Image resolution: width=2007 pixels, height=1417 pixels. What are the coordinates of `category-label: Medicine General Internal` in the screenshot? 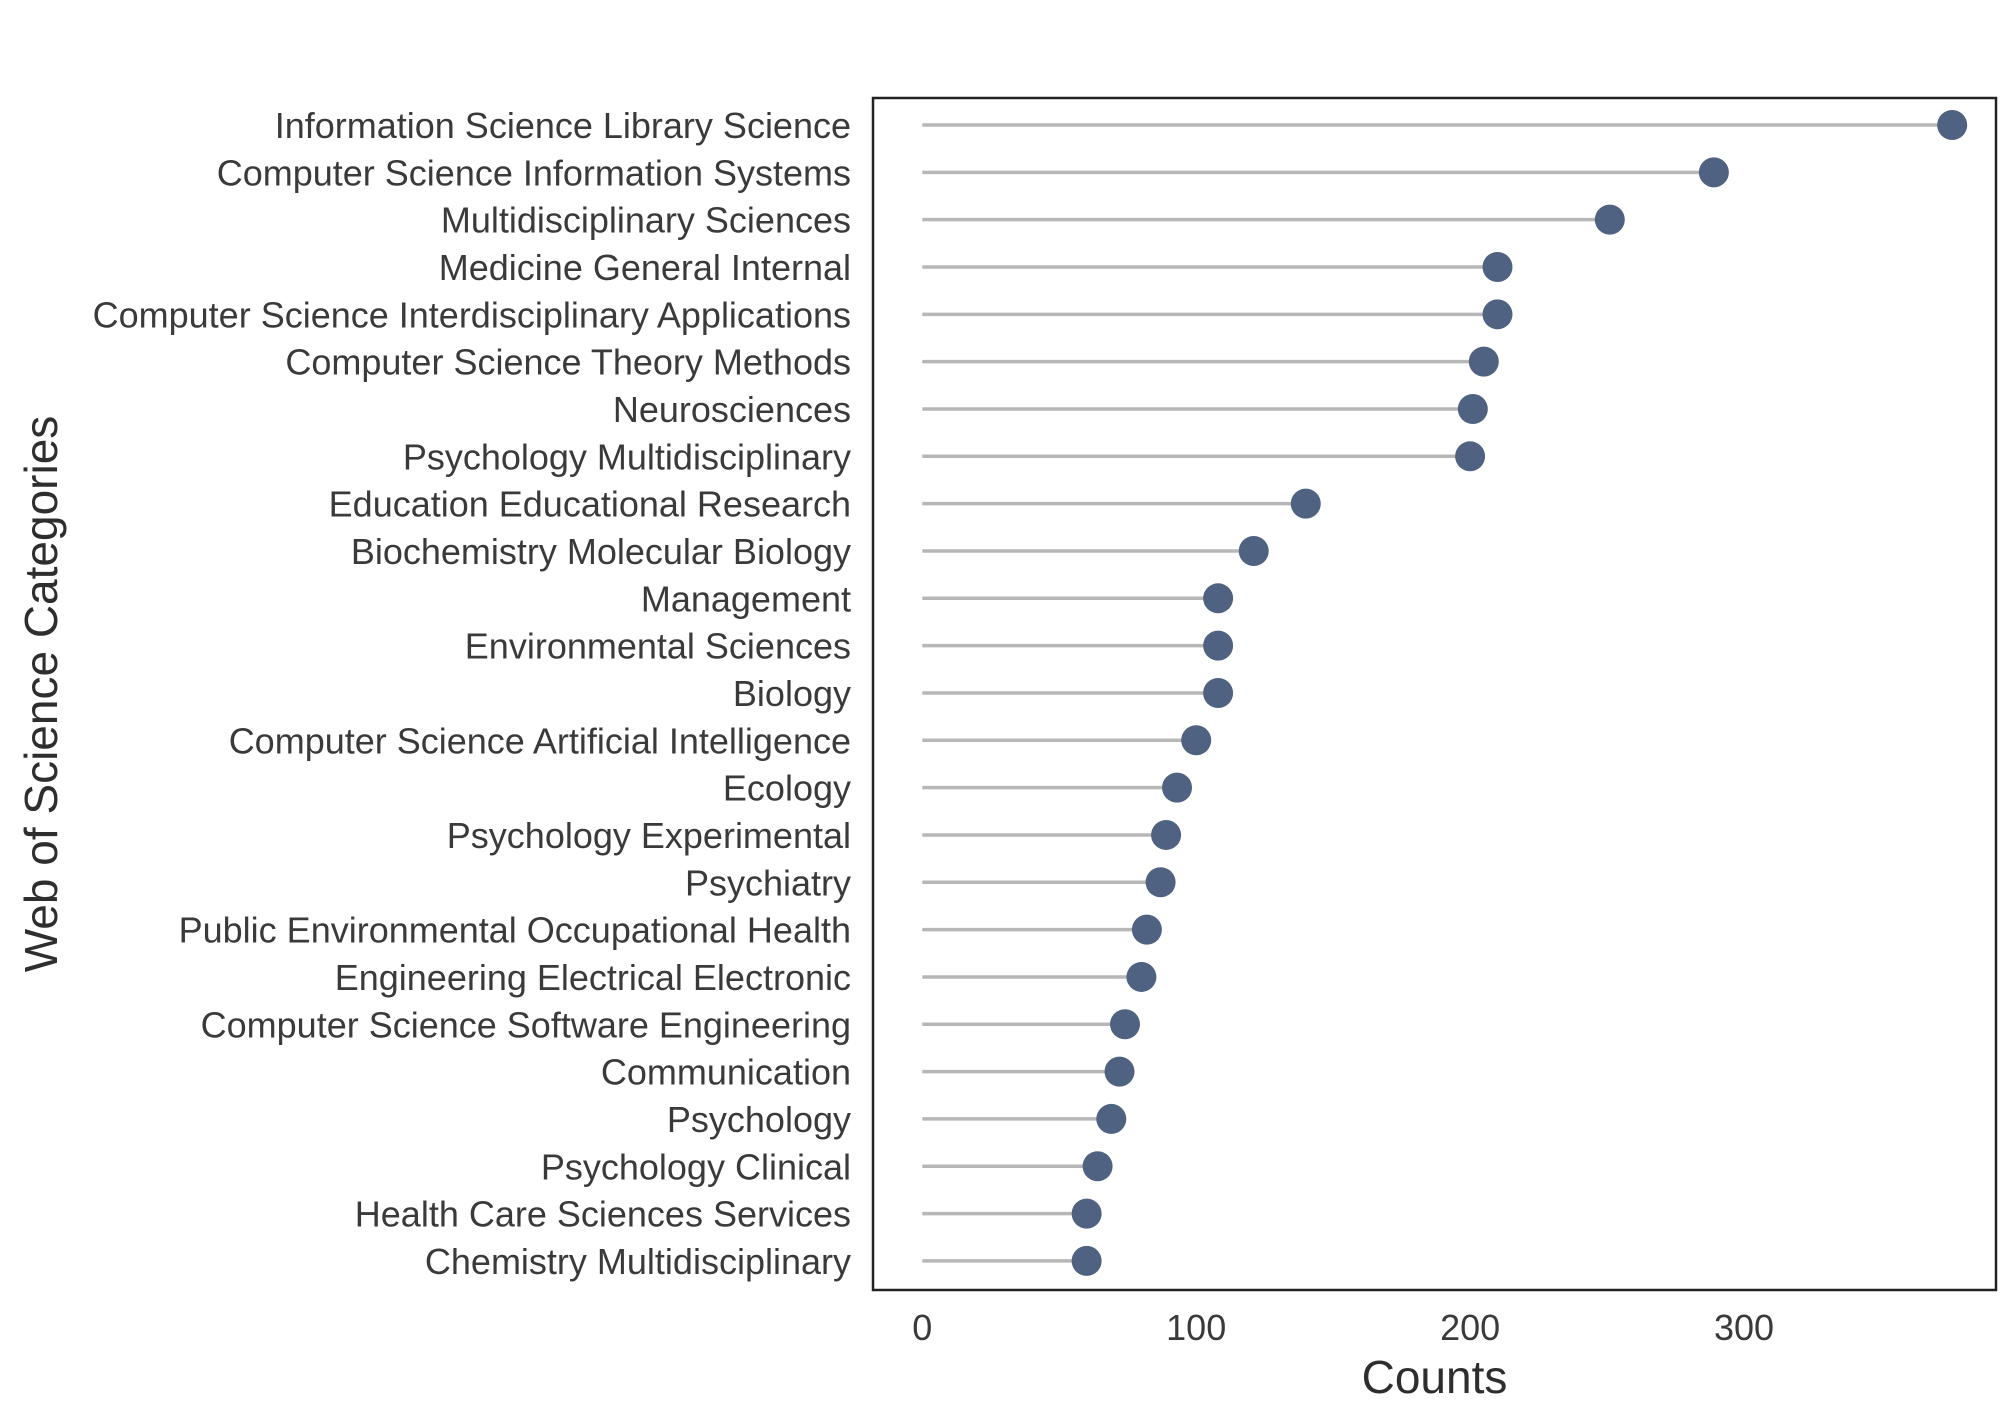 It's located at (645, 267).